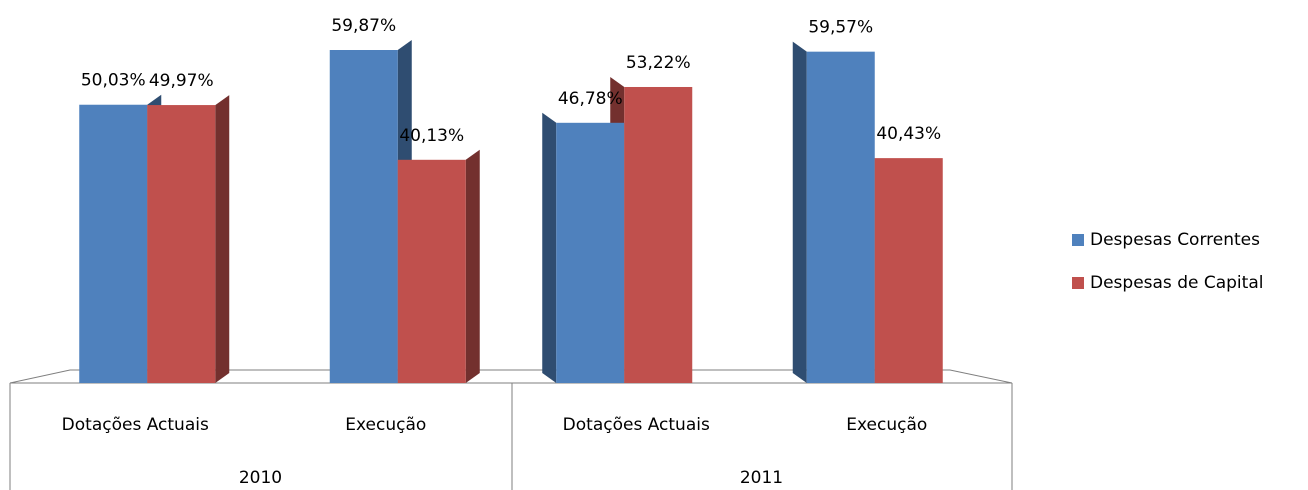 This screenshot has width=1308, height=490. Describe the element at coordinates (431, 136) in the screenshot. I see `data-label: 40,13%` at that location.